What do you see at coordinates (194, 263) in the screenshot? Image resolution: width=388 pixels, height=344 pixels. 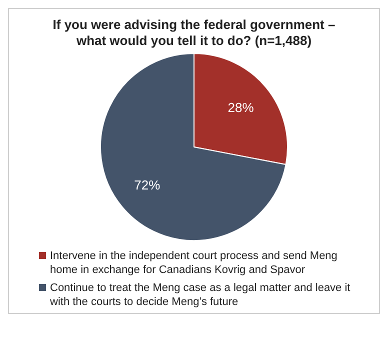 I see `legend-label: Intervene in the independent court process and send Meng home in exchange for Canadians Kovrig and Spavor` at bounding box center [194, 263].